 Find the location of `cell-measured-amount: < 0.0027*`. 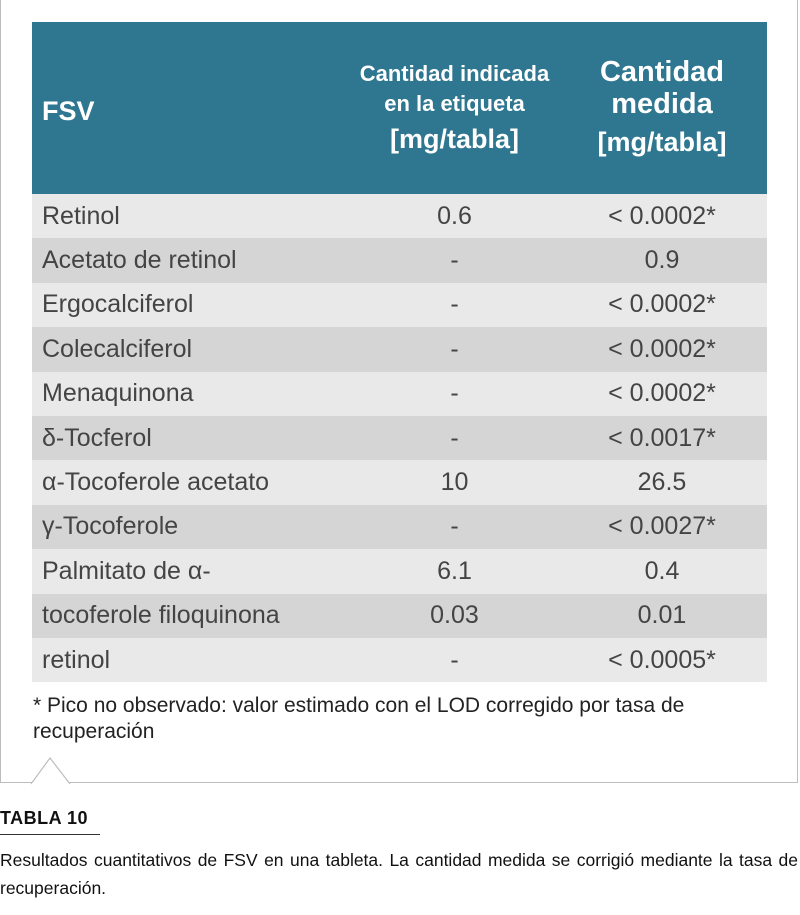

cell-measured-amount: < 0.0027* is located at coordinates (662, 527).